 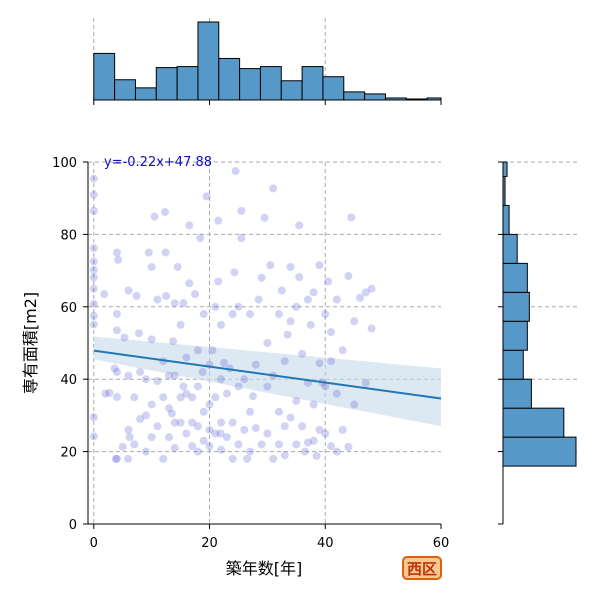 What do you see at coordinates (422, 568) in the screenshot?
I see `district-badge: 西区` at bounding box center [422, 568].